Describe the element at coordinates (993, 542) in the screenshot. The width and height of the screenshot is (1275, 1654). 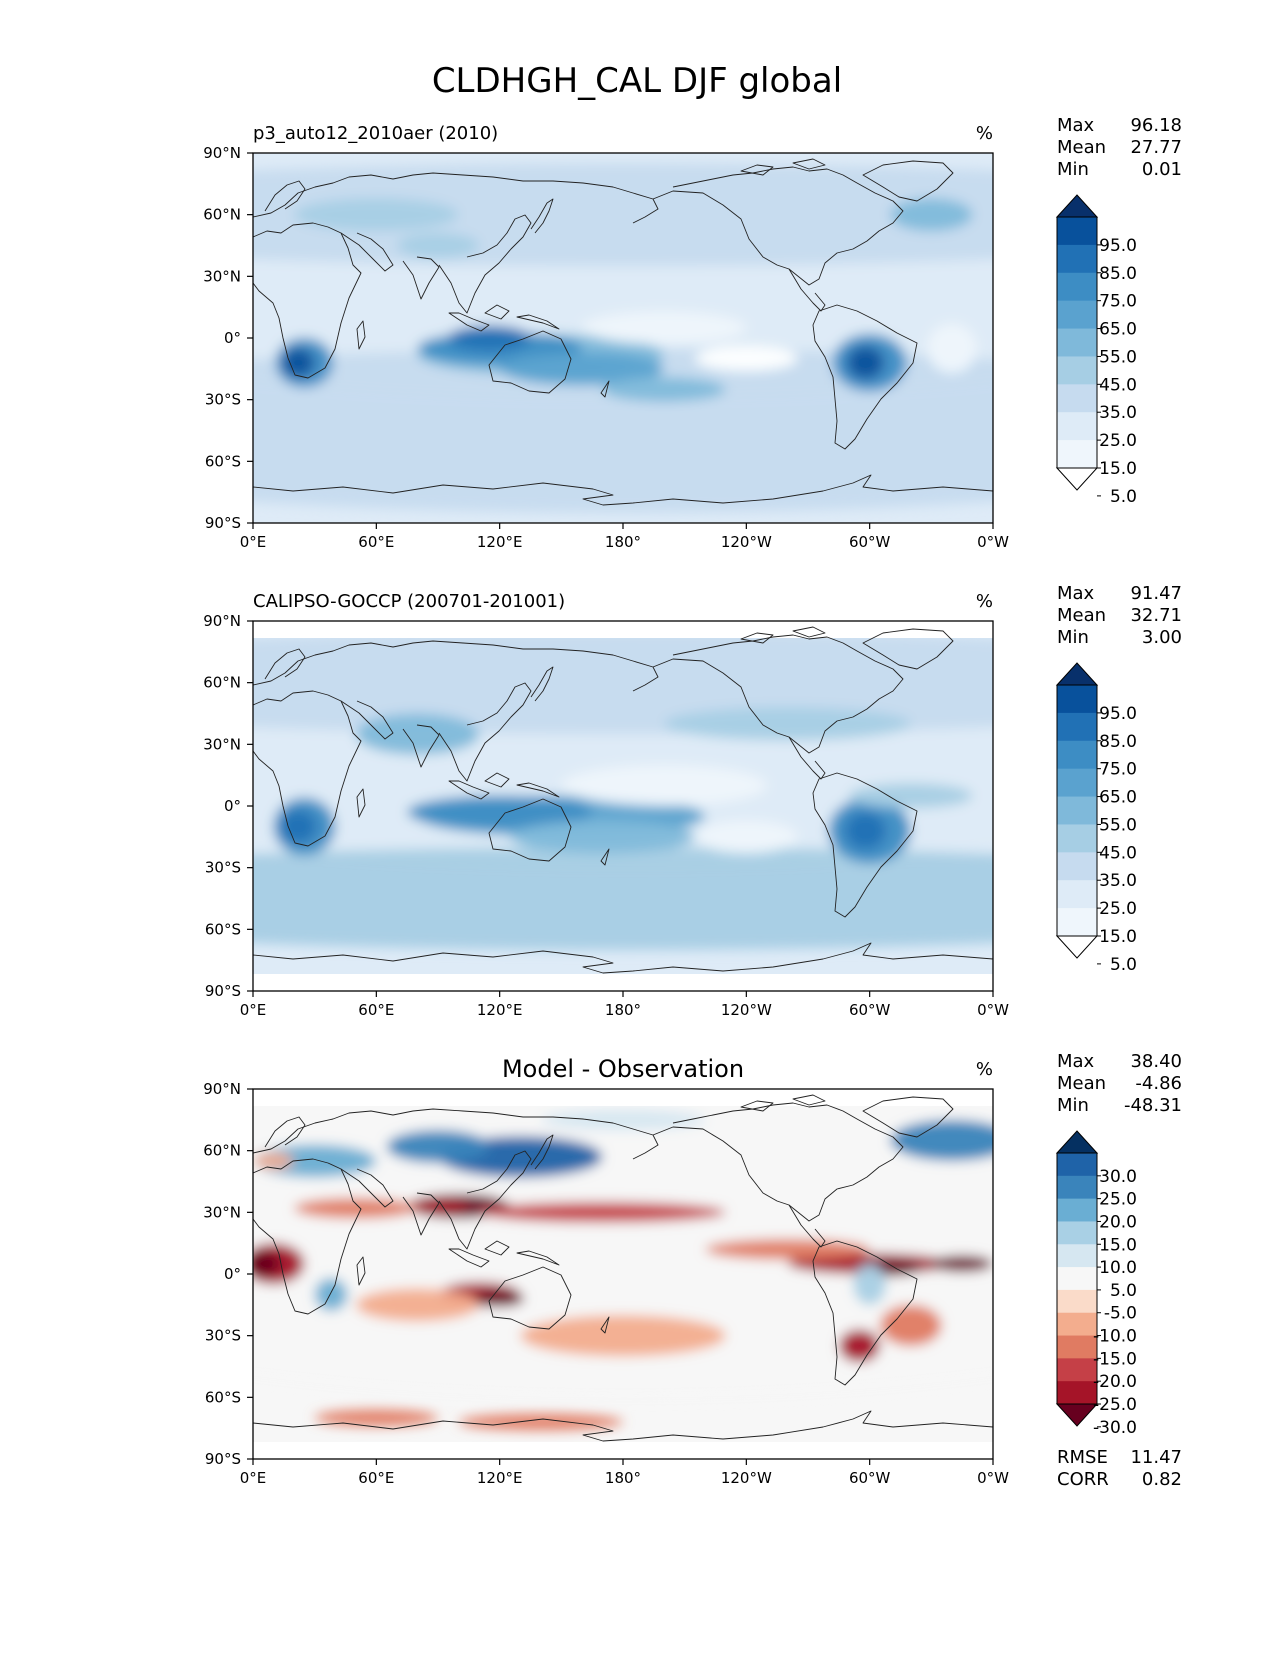
I see `x-tick-label: 0°W` at that location.